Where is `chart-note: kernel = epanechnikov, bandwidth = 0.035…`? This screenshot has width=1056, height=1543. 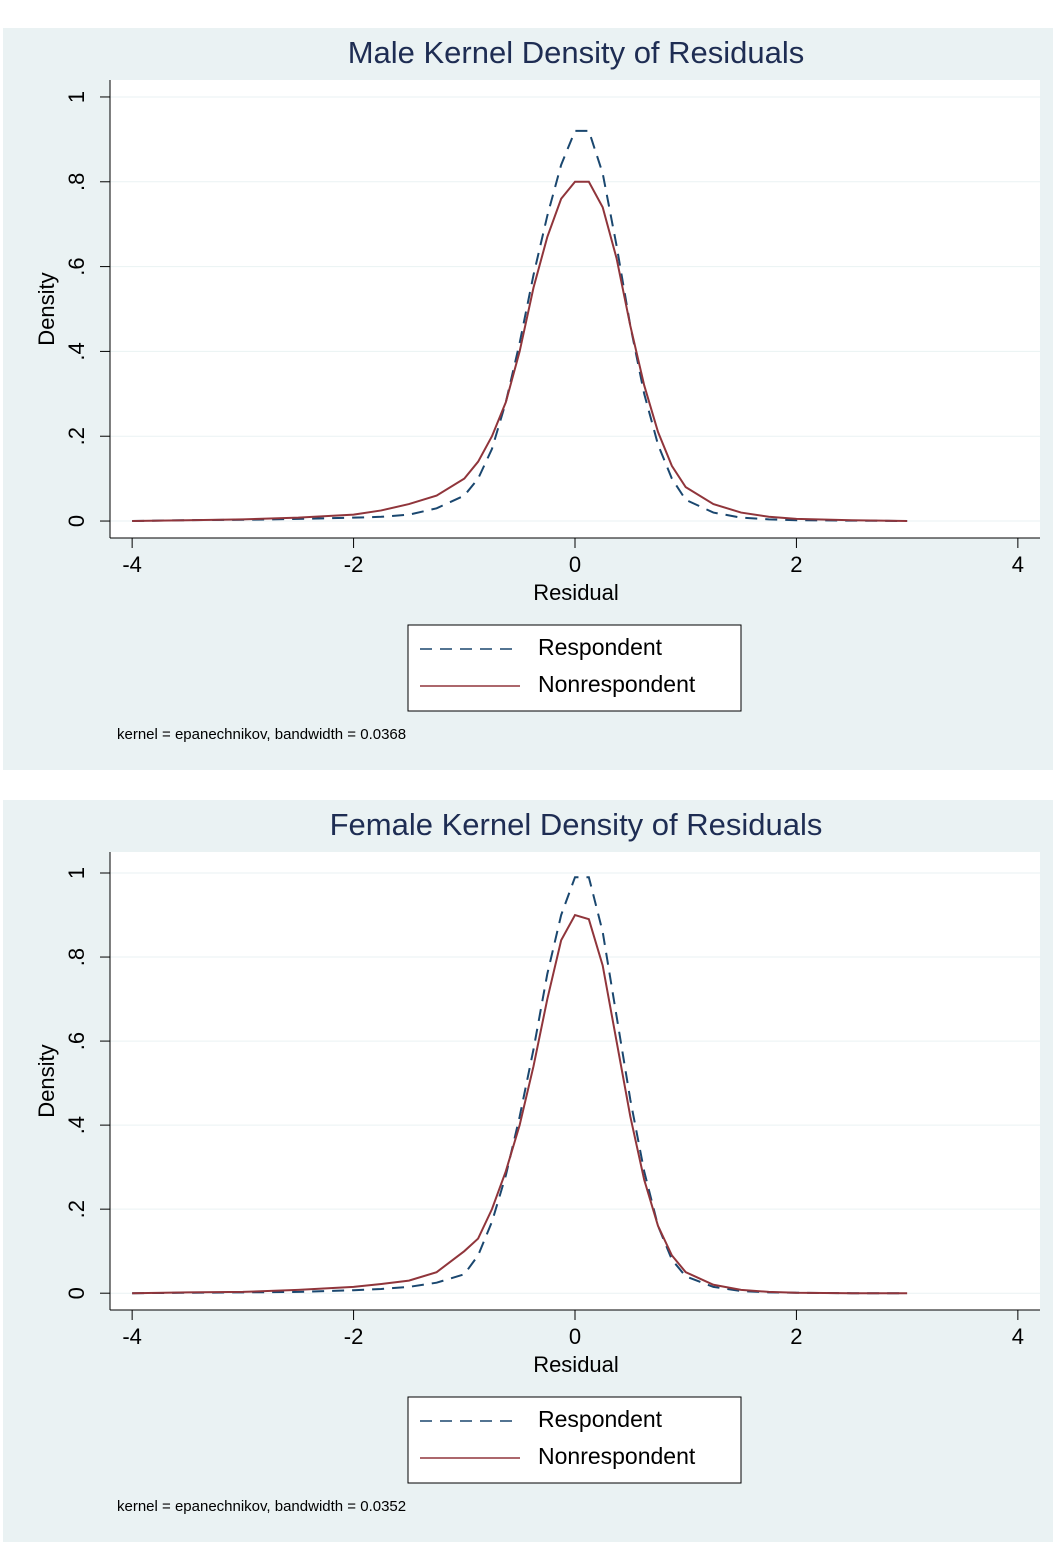 chart-note: kernel = epanechnikov, bandwidth = 0.035… is located at coordinates (261, 1506).